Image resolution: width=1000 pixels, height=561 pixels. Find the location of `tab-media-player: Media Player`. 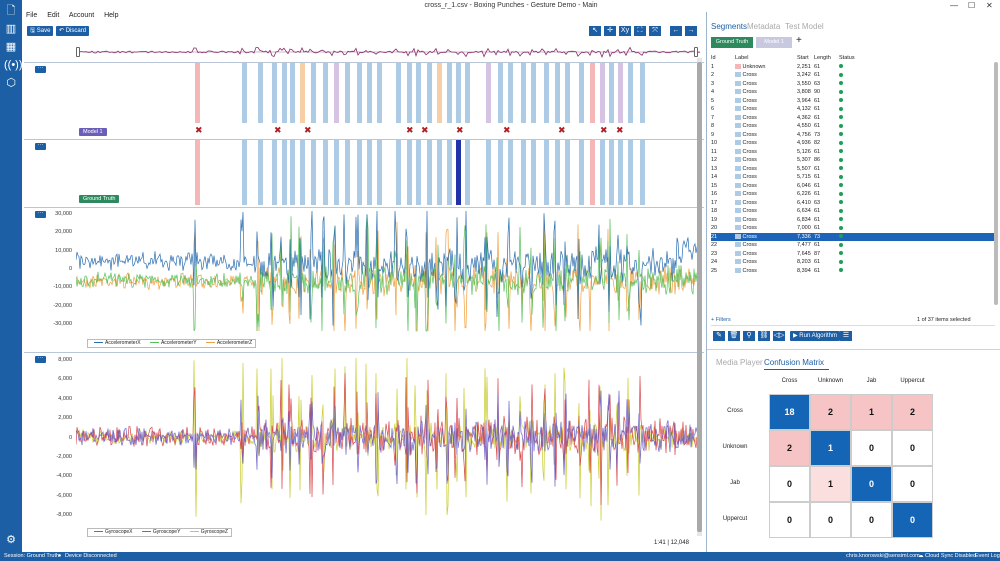

tab-media-player: Media Player is located at coordinates (739, 362).